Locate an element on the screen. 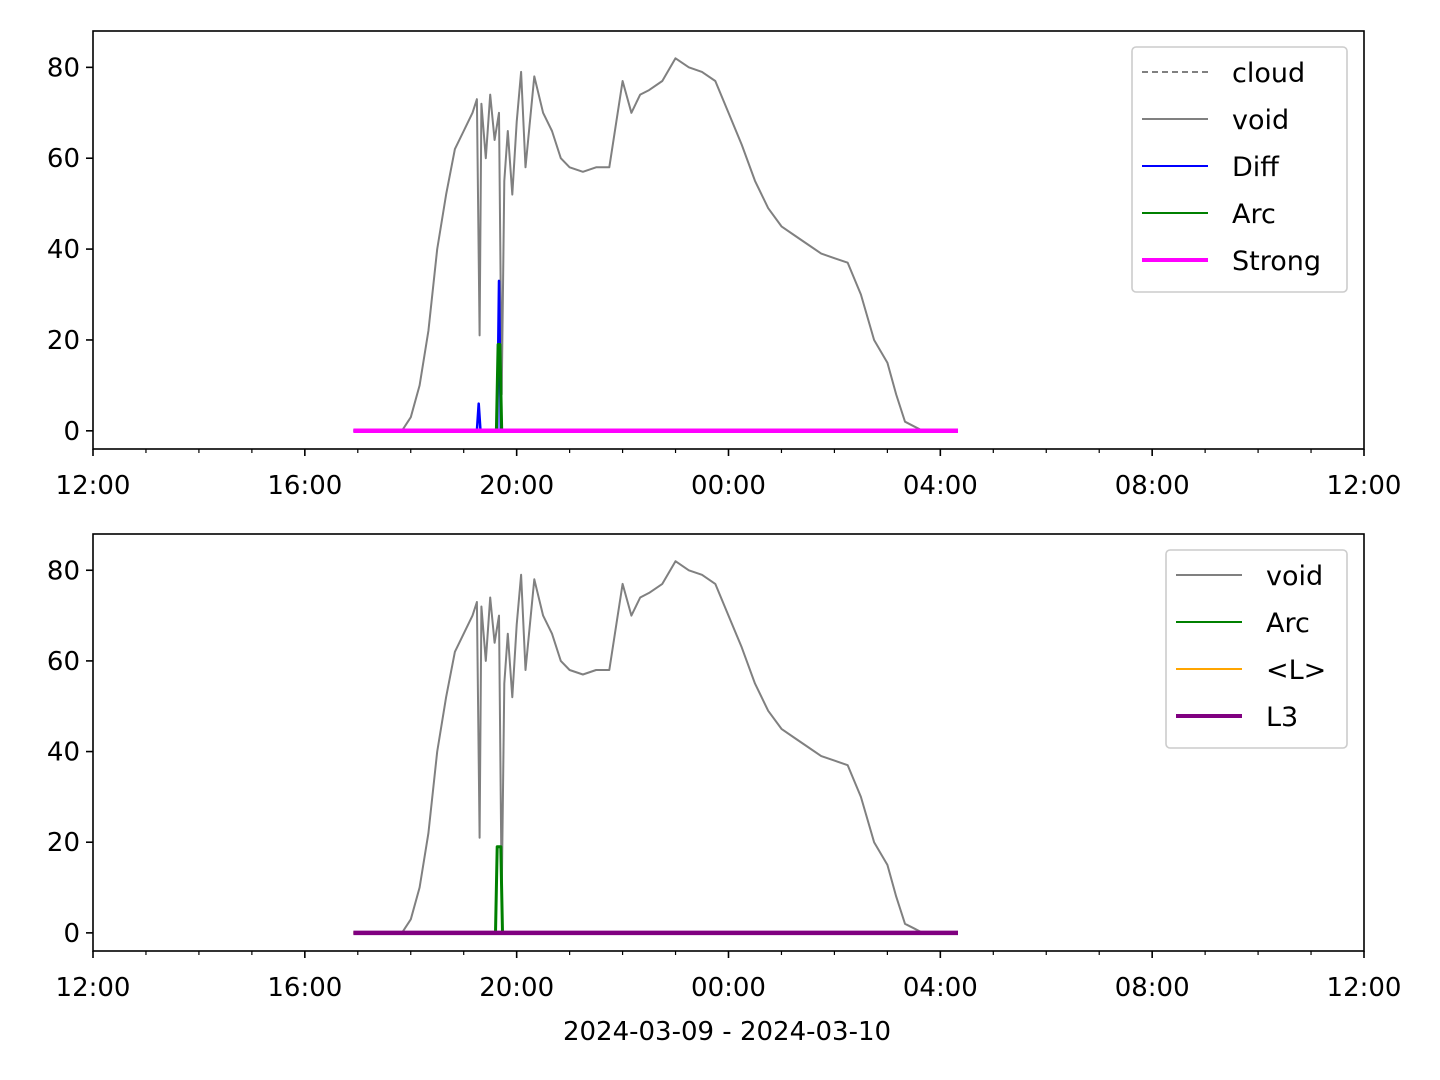 The width and height of the screenshot is (1440, 1080). legend-label: Strong is located at coordinates (1276, 261).